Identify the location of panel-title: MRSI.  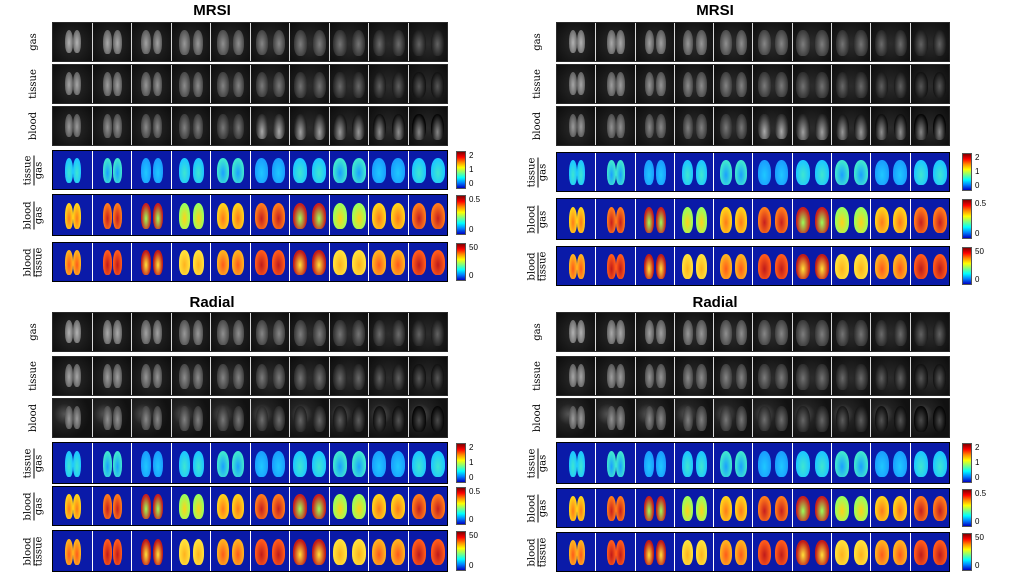
(715, 10).